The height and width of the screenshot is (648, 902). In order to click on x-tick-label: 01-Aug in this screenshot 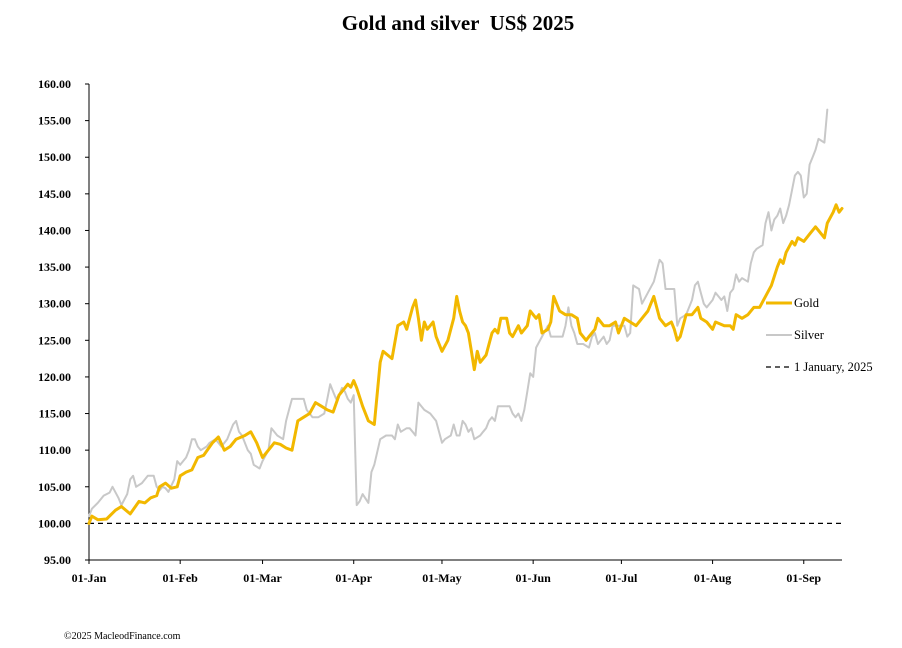, I will do `click(712, 578)`.